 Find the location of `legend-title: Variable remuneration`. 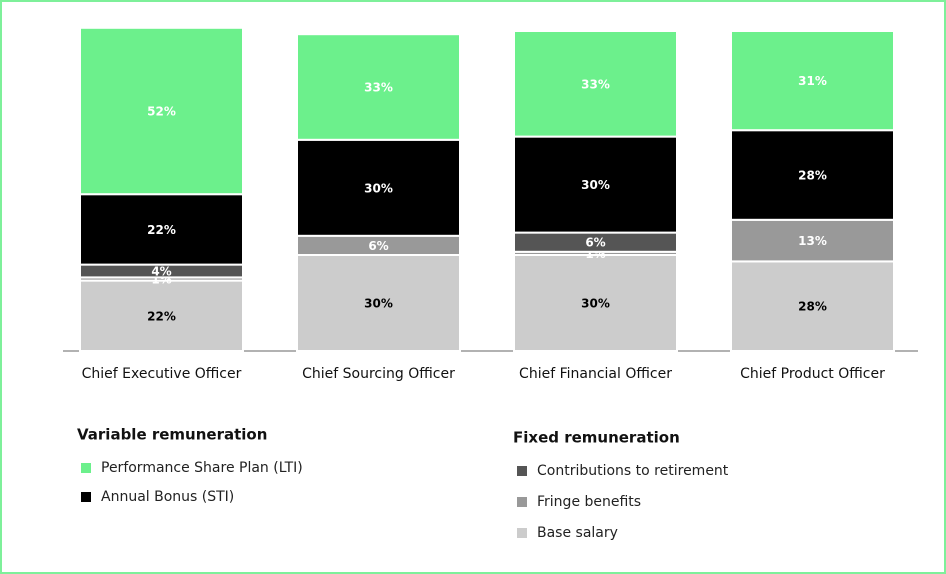

legend-title: Variable remuneration is located at coordinates (172, 435).